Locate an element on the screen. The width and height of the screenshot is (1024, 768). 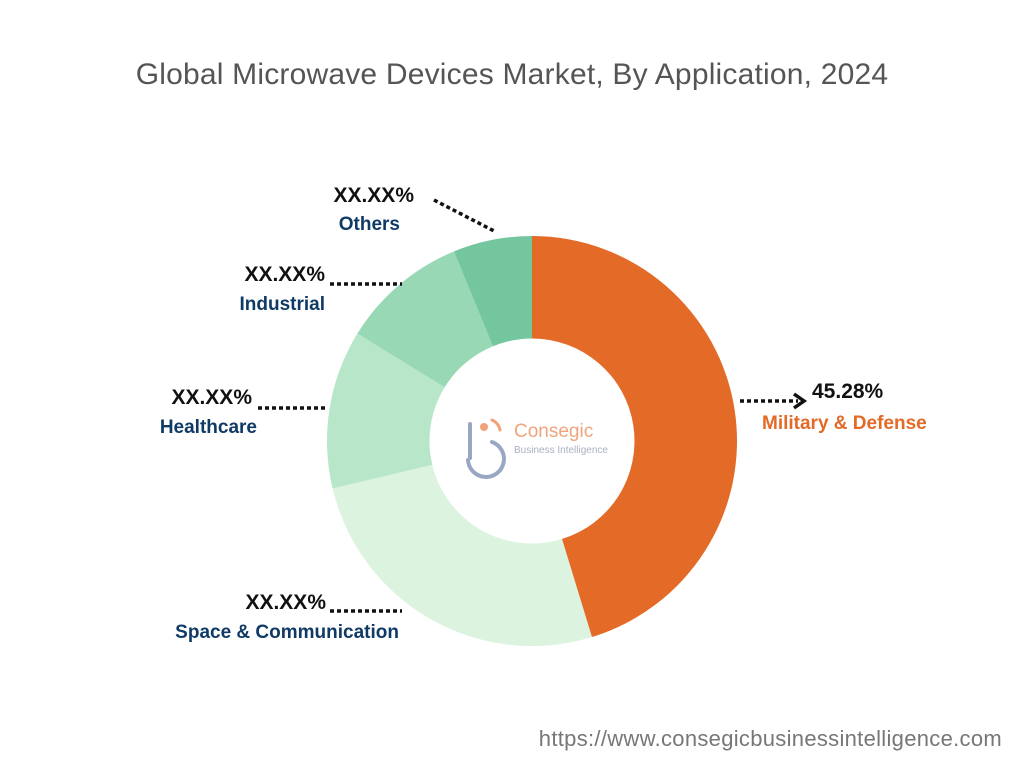
slice-healthcare is located at coordinates (386, 411).